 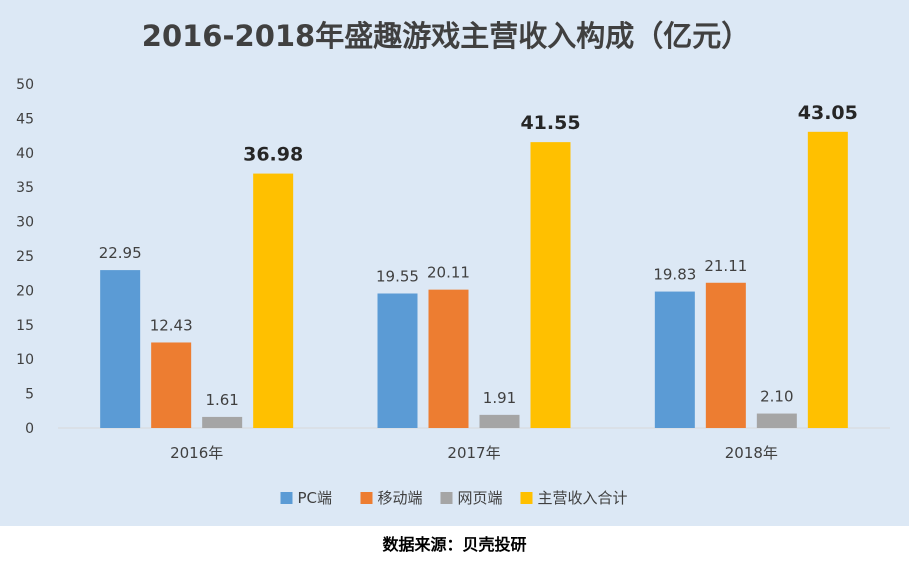 What do you see at coordinates (25, 223) in the screenshot?
I see `y-tick-label: 30` at bounding box center [25, 223].